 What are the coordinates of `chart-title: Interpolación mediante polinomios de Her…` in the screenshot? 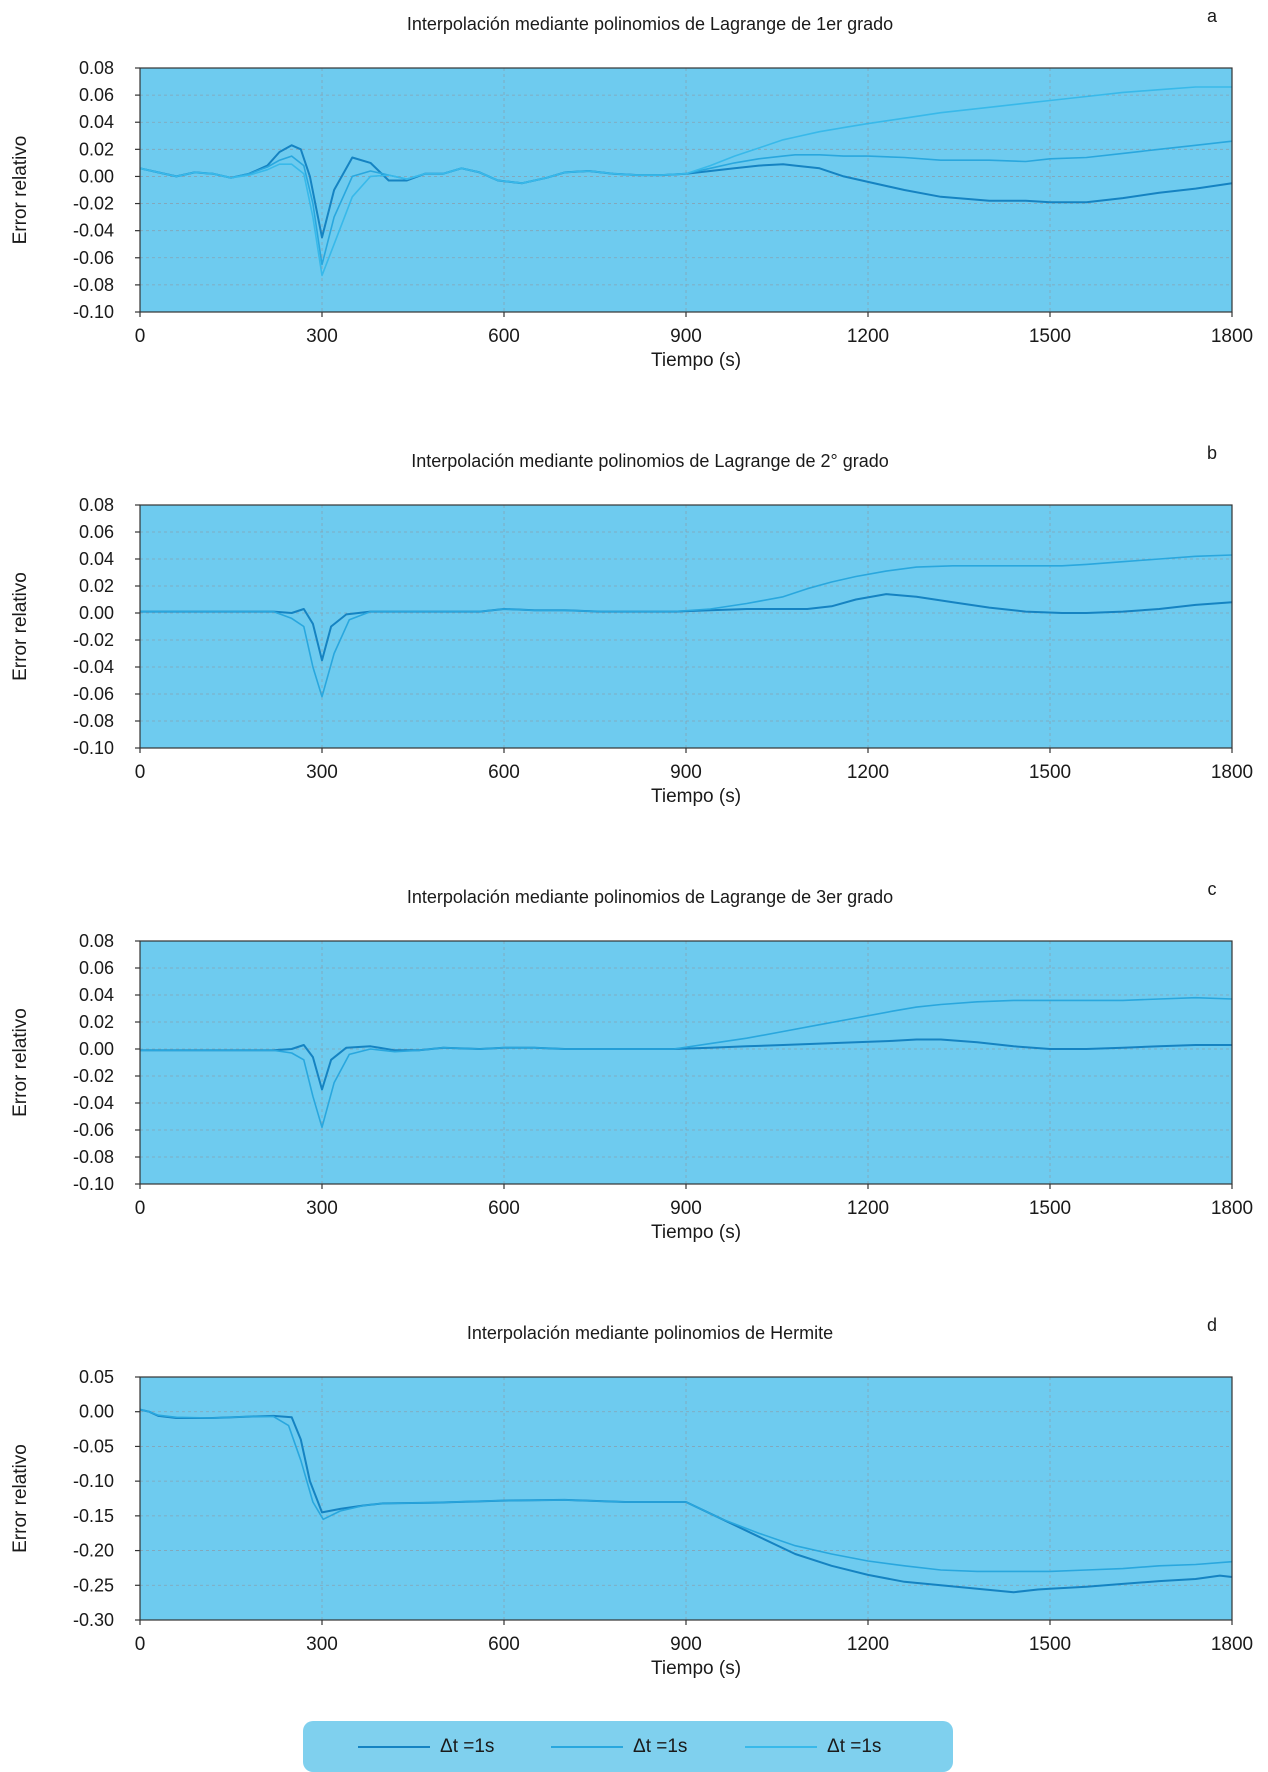 It's located at (650, 1333).